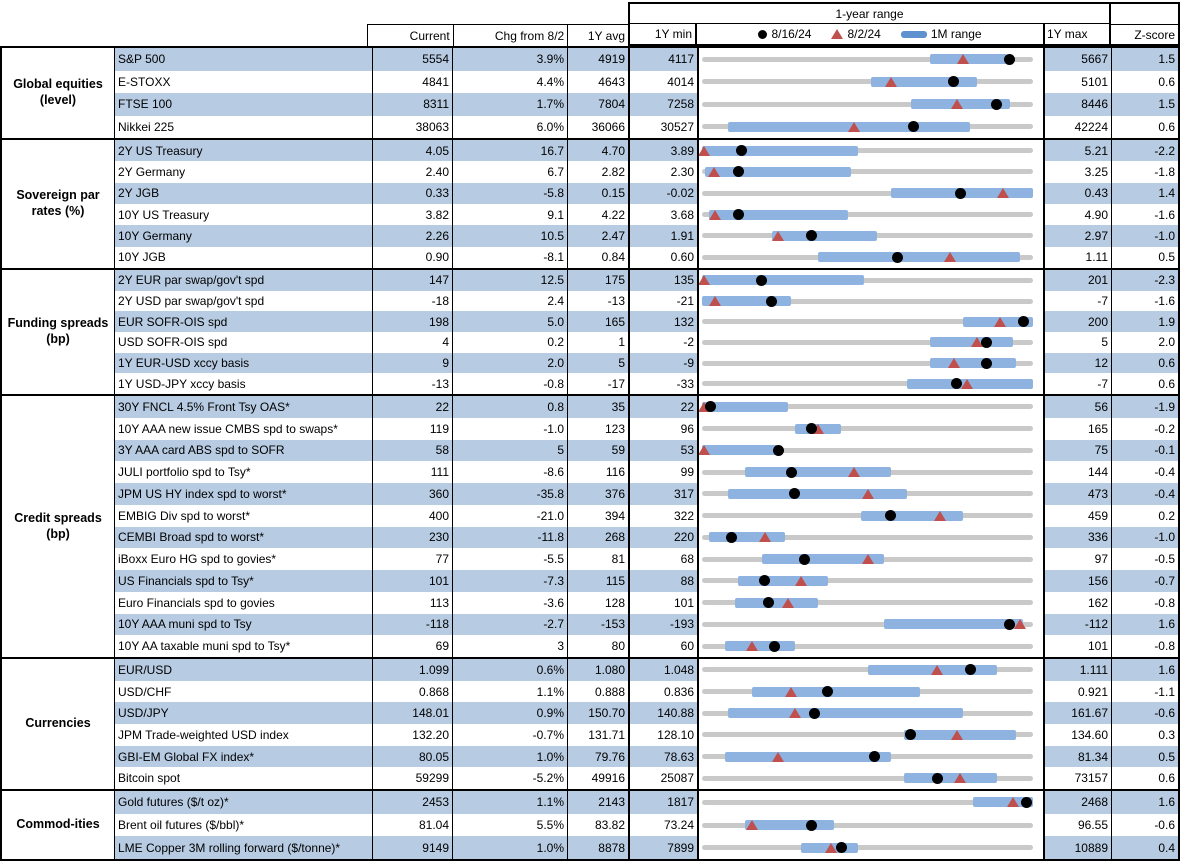 The image size is (1180, 861). What do you see at coordinates (509, 670) in the screenshot?
I see `chg-cell: 0.6%` at bounding box center [509, 670].